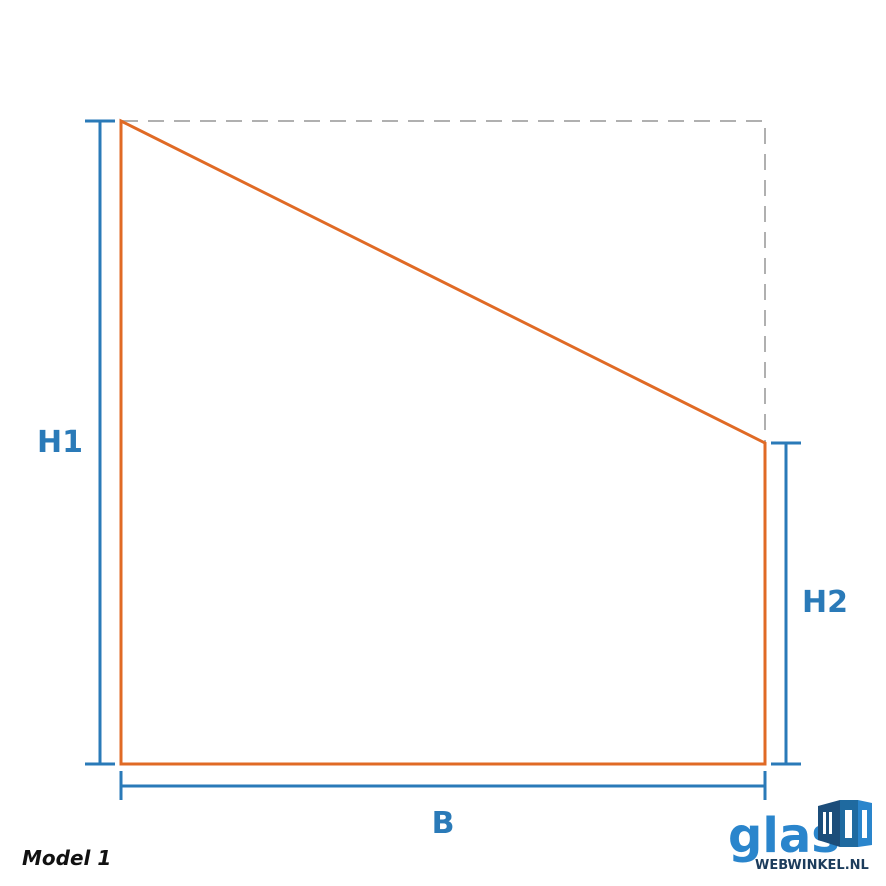 The image size is (886, 886). I want to click on h2-label: H2, so click(825, 602).